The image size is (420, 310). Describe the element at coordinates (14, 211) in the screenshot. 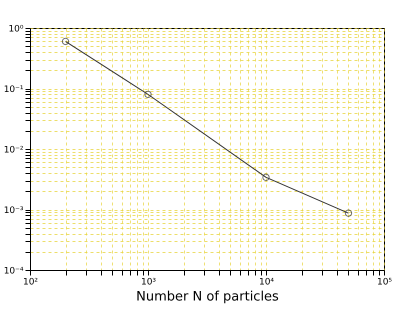

I see `y-tick-label: 10⁻³` at that location.